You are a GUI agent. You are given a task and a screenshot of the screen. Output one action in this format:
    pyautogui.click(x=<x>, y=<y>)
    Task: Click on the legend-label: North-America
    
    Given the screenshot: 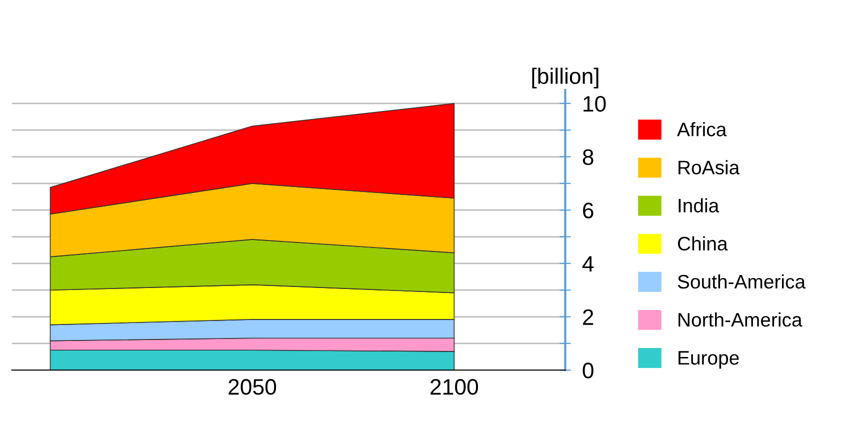 What is the action you would take?
    pyautogui.click(x=740, y=319)
    